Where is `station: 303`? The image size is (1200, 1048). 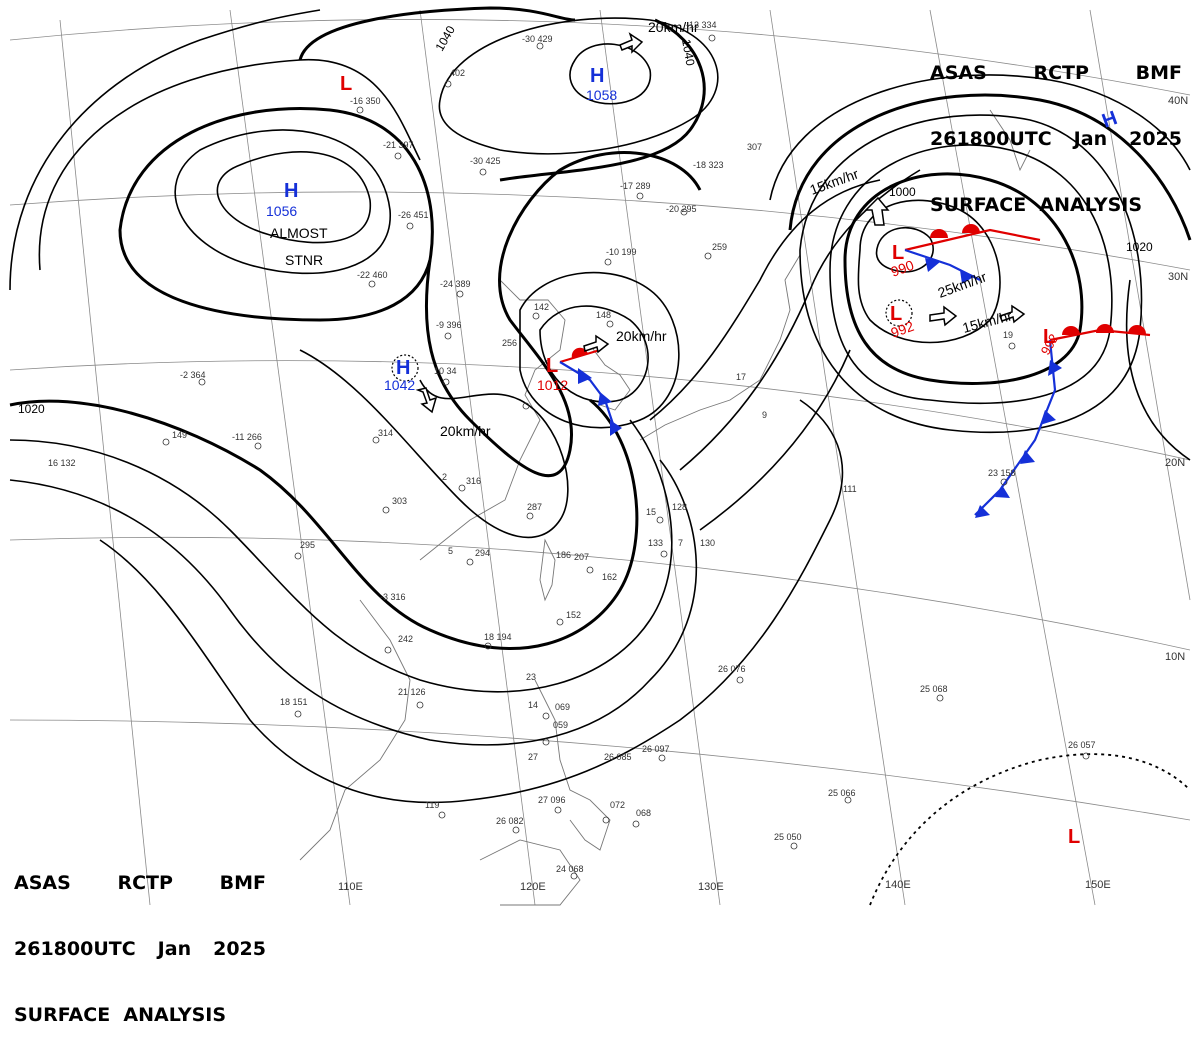 station: 303 is located at coordinates (399, 501).